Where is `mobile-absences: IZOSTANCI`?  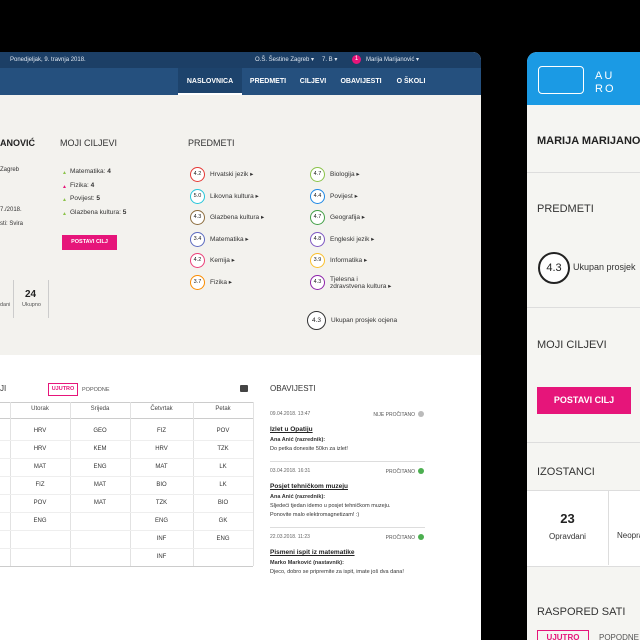 mobile-absences: IZOSTANCI is located at coordinates (566, 472).